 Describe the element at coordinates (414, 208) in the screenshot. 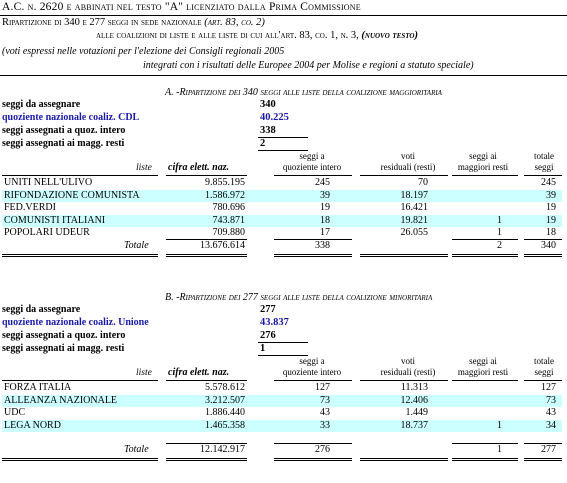

I see `section_a-row-voti: 16.421` at that location.